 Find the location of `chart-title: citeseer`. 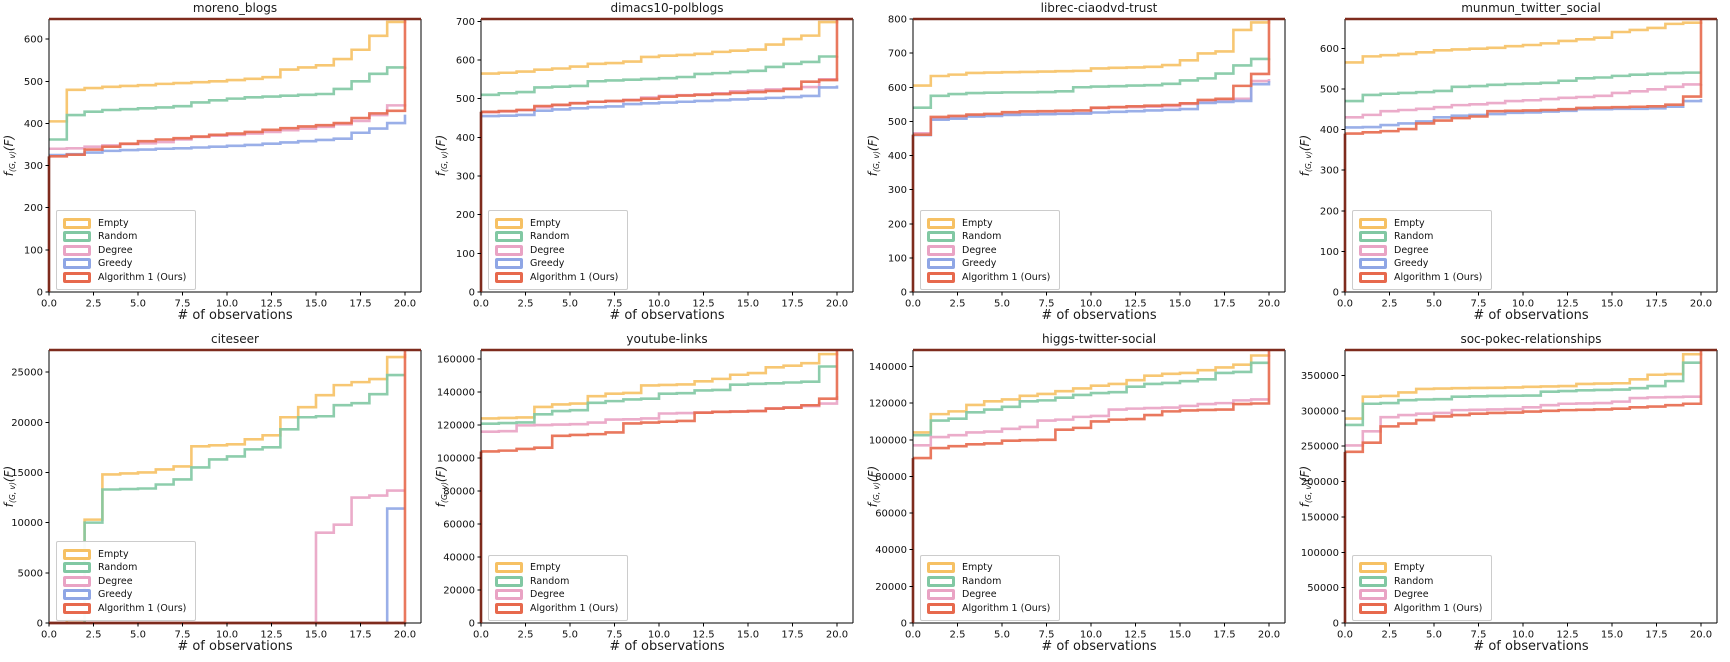

chart-title: citeseer is located at coordinates (235, 339).